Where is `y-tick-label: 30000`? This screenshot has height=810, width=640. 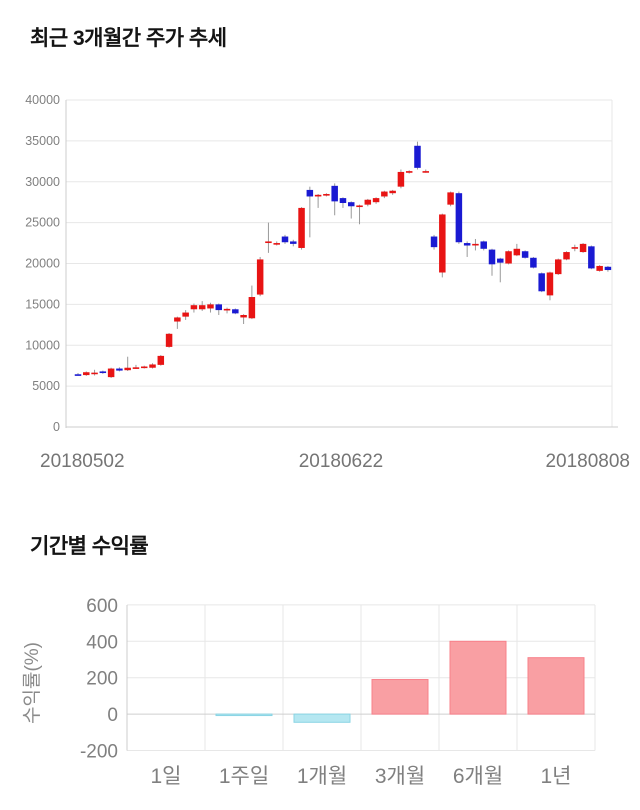
y-tick-label: 30000 is located at coordinates (42, 182).